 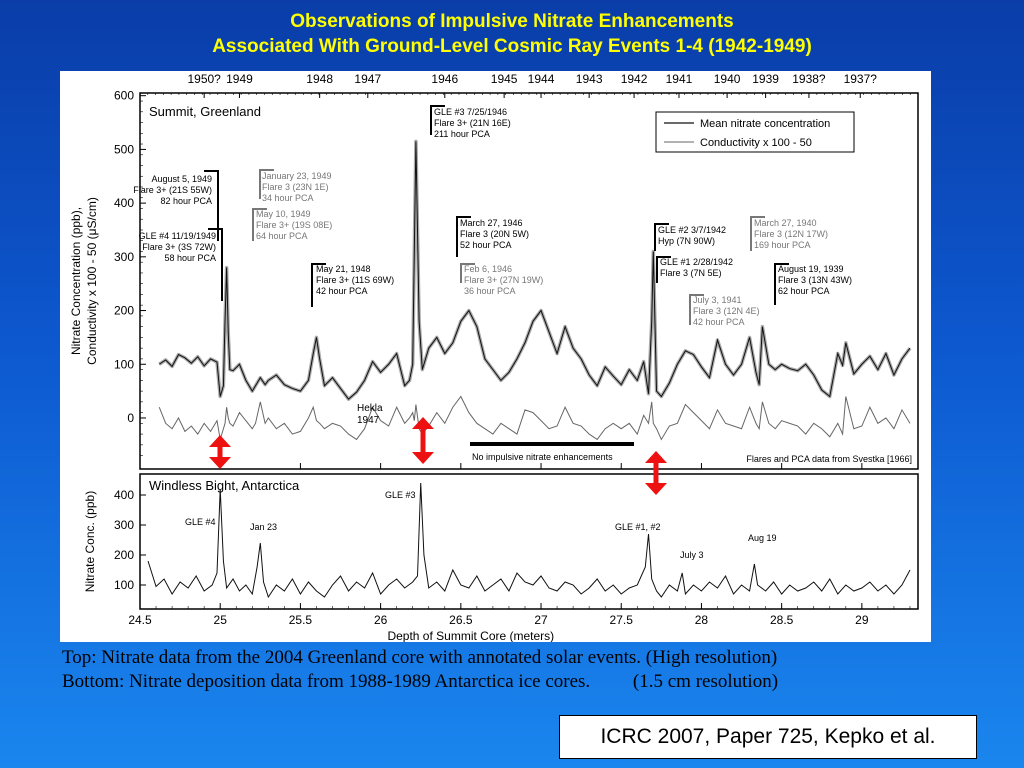 What do you see at coordinates (719, 322) in the screenshot?
I see `event-annotation: 42 hour PCA` at bounding box center [719, 322].